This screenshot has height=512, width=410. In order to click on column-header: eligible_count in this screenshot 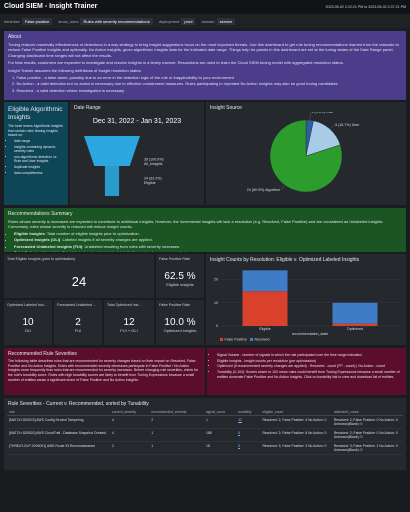, I will do `click(296, 412)`.